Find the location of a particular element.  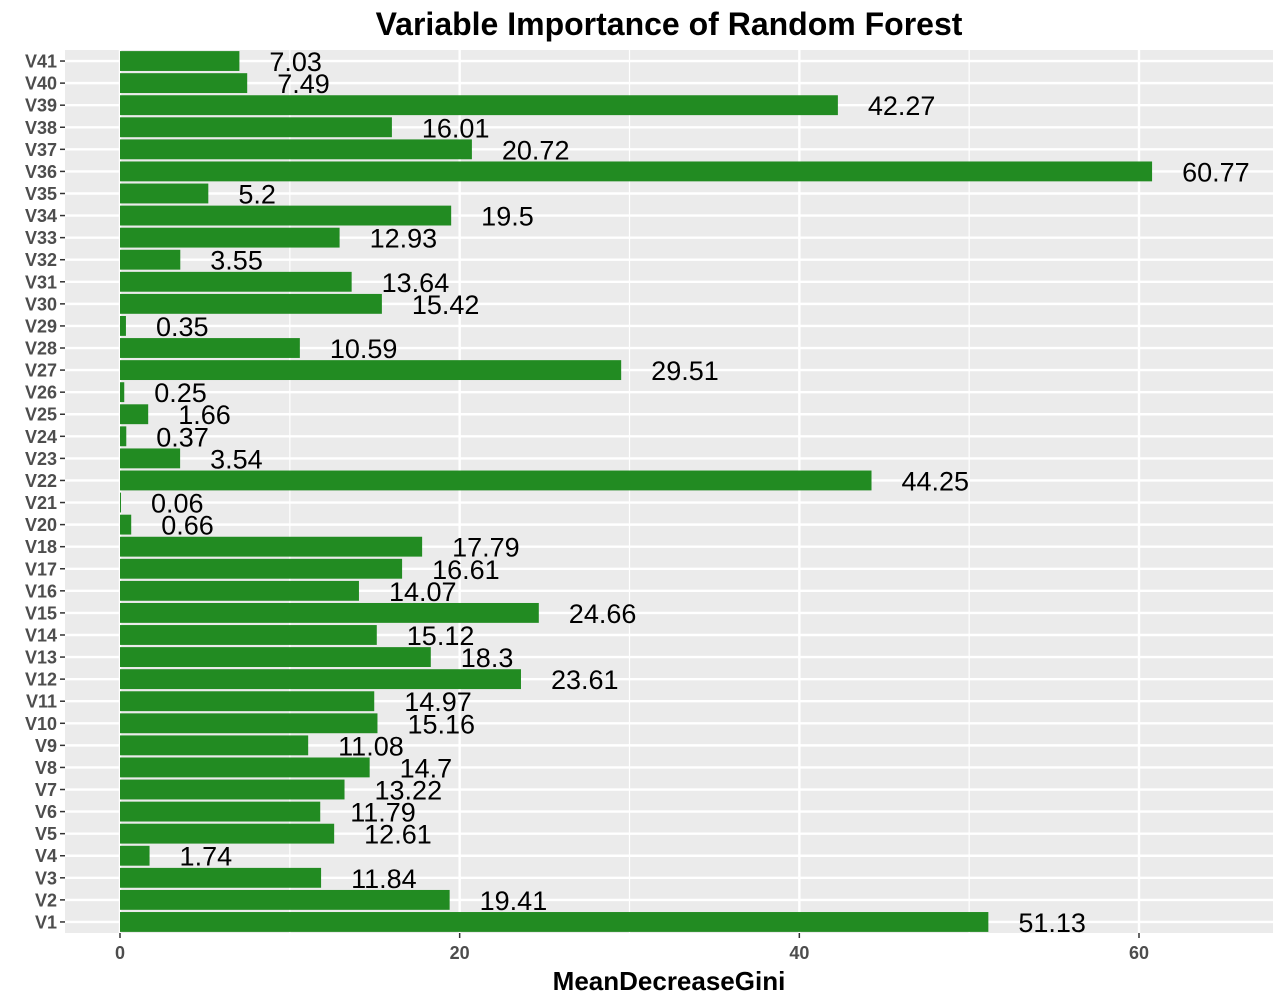

y-tick-label-V15: V15 is located at coordinates (41, 613).